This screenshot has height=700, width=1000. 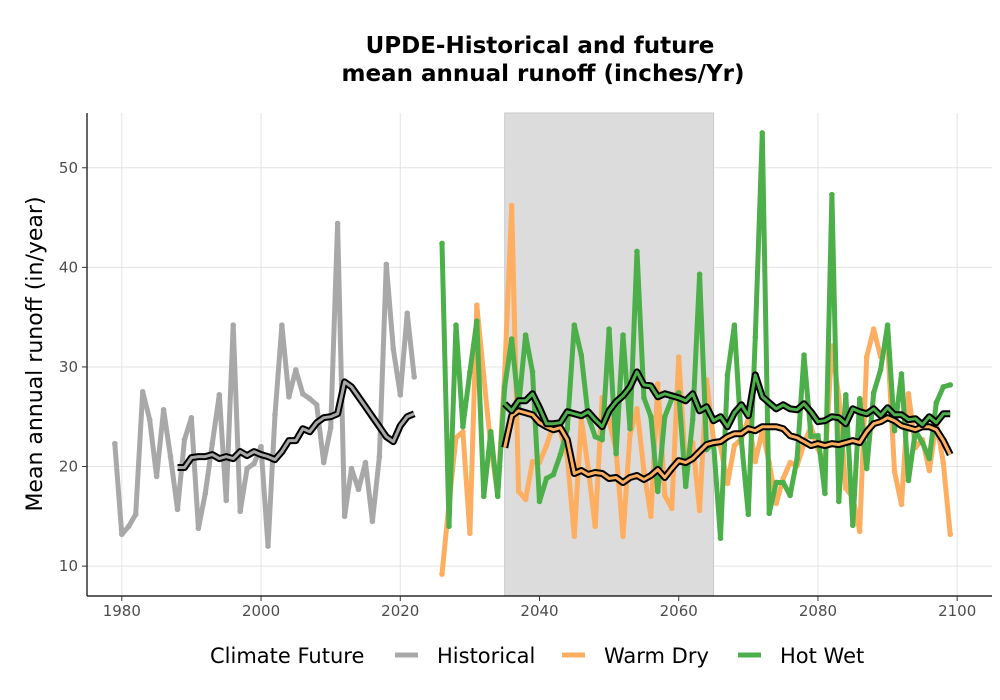 I want to click on smooth-line-historical, so click(x=296, y=424).